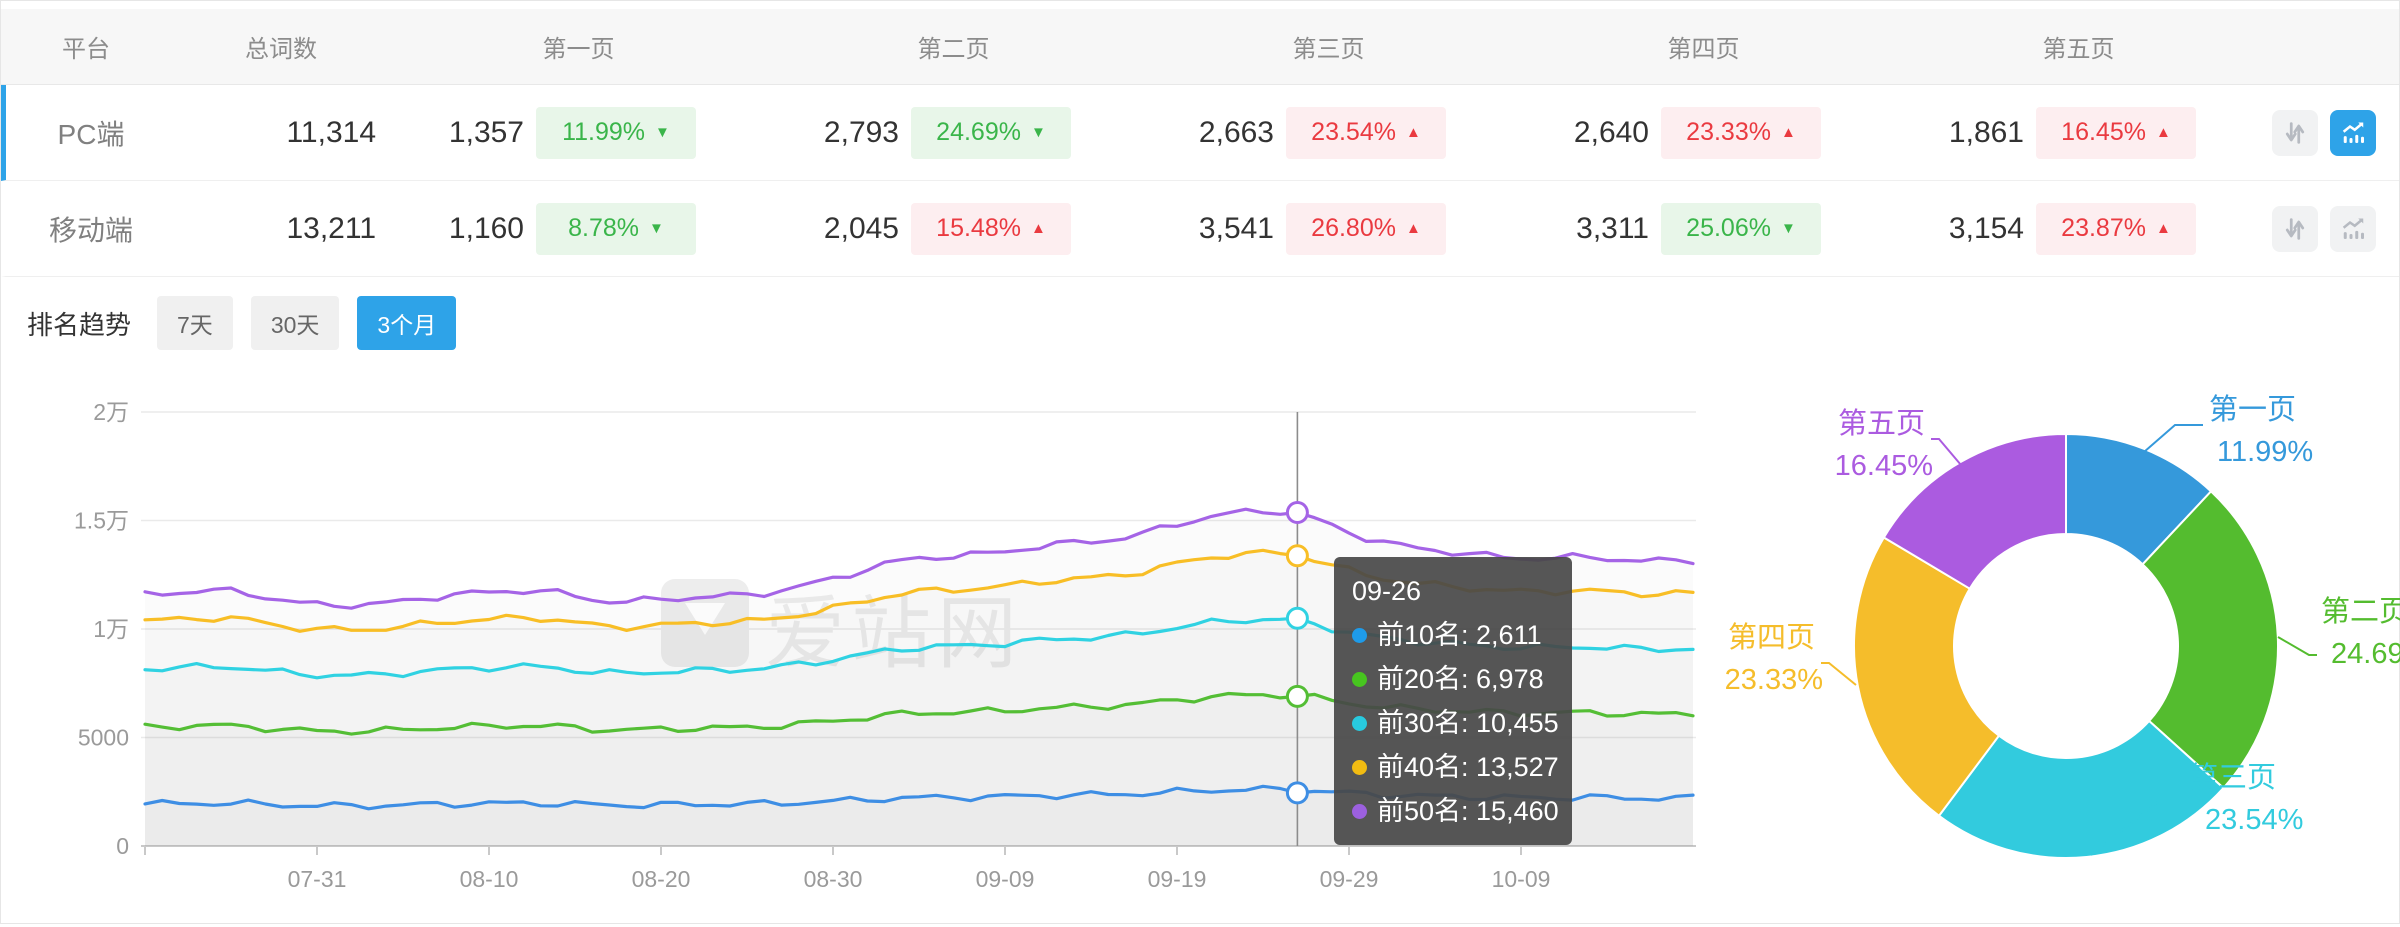  I want to click on svg-text: 08-20, so click(661, 879).